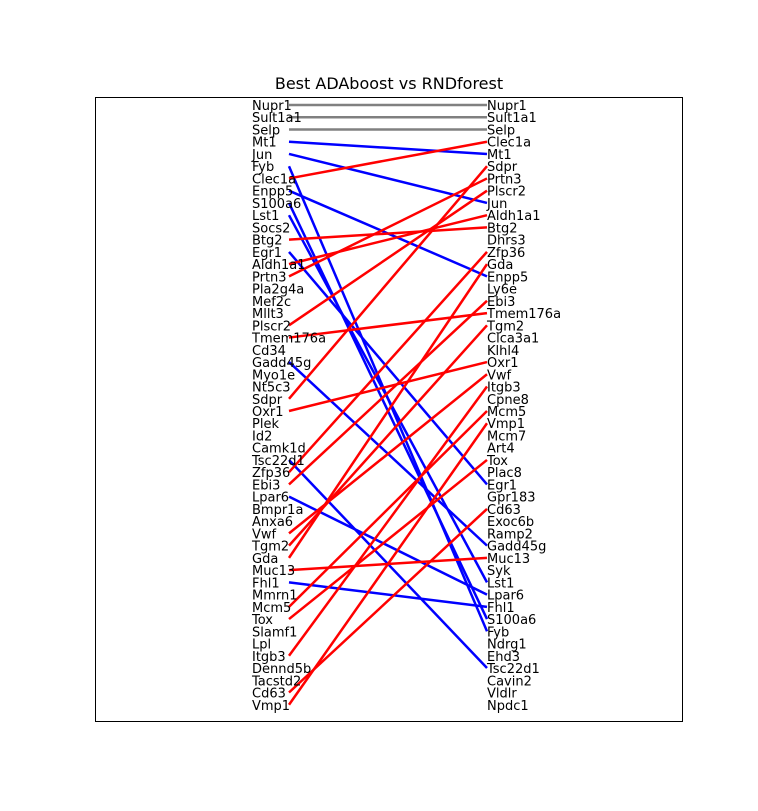 The width and height of the screenshot is (758, 811). Describe the element at coordinates (503, 657) in the screenshot. I see `right-gene-label: Ehd3` at that location.